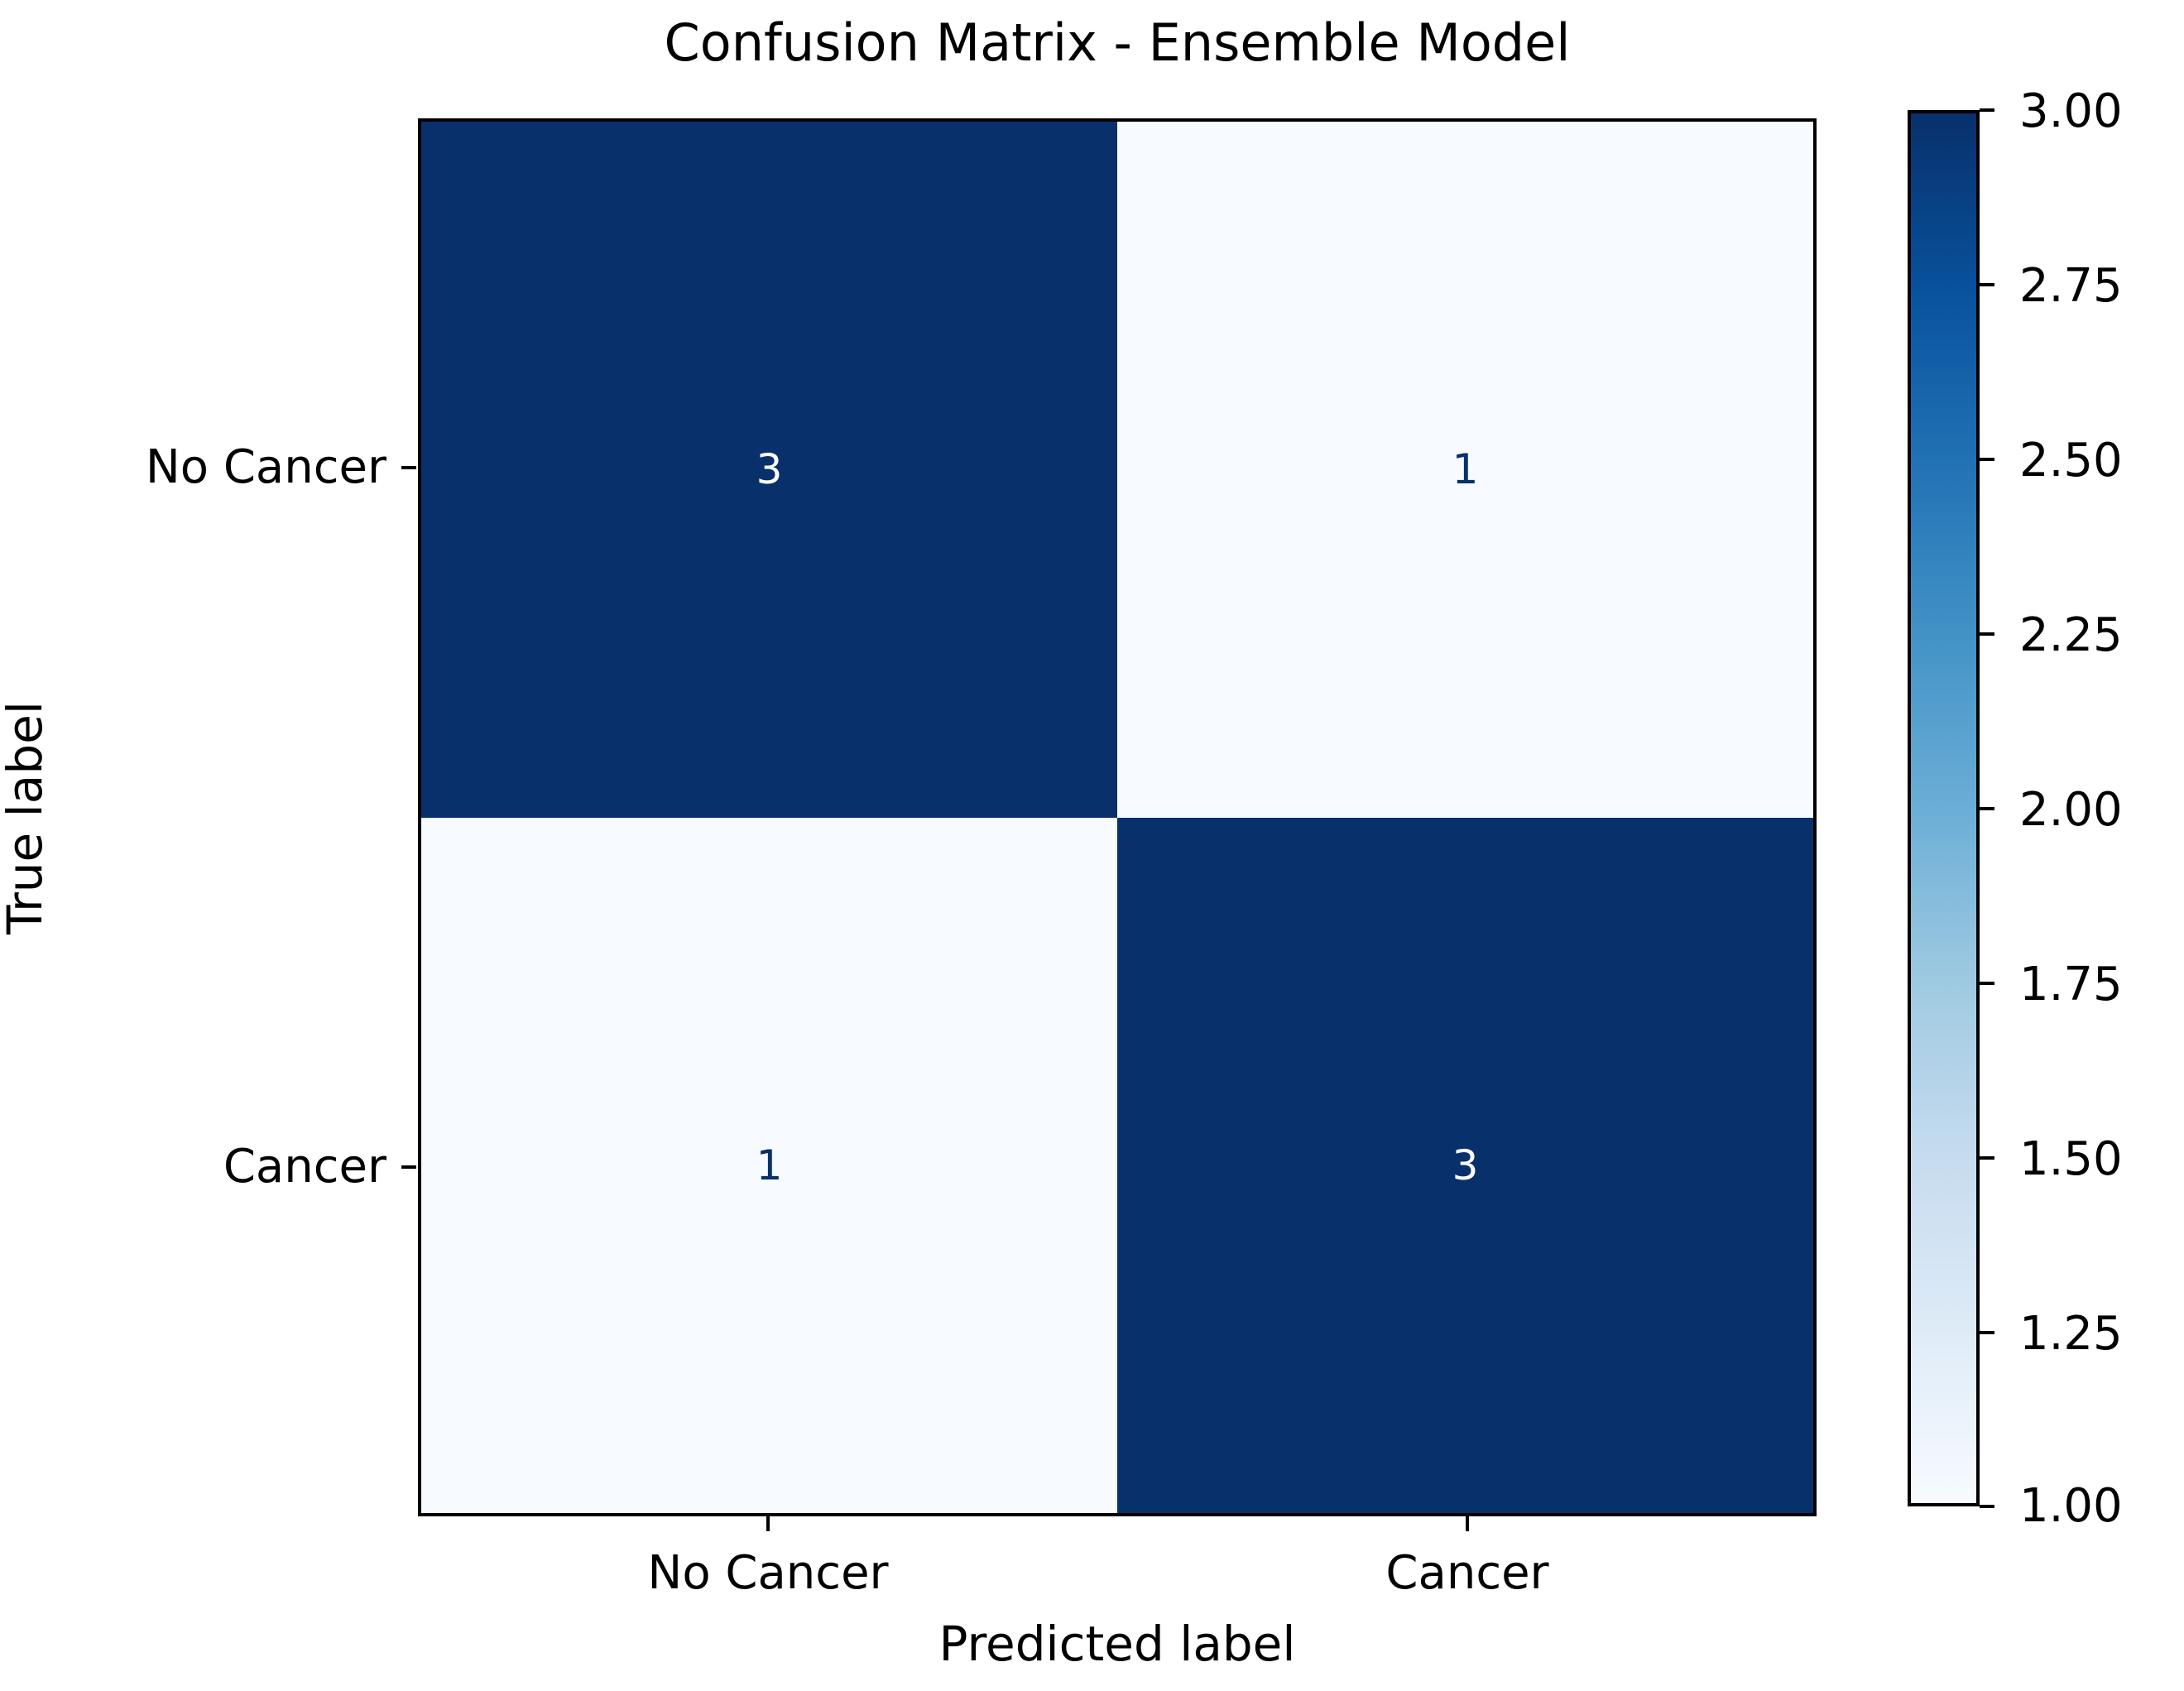 Image resolution: width=2184 pixels, height=1691 pixels. What do you see at coordinates (2071, 635) in the screenshot?
I see `cbar-tick-label-2_25: 2.25` at bounding box center [2071, 635].